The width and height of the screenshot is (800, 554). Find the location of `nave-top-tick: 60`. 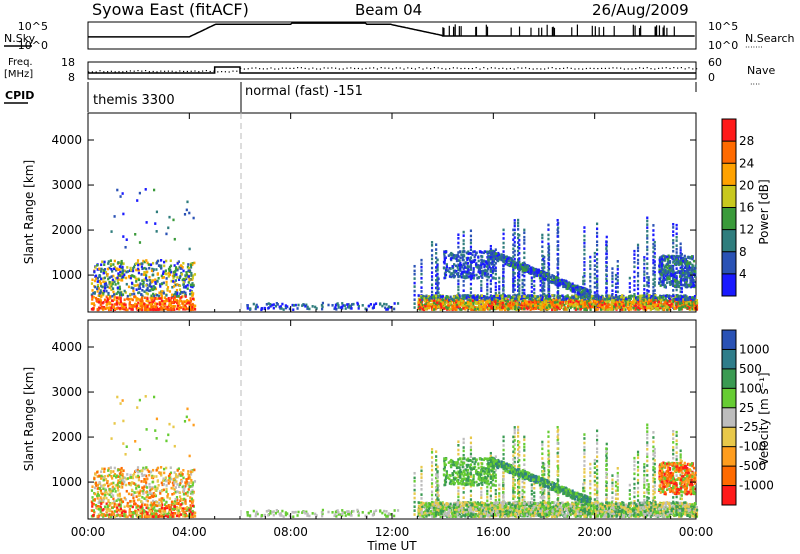

nave-top-tick: 60 is located at coordinates (715, 62).